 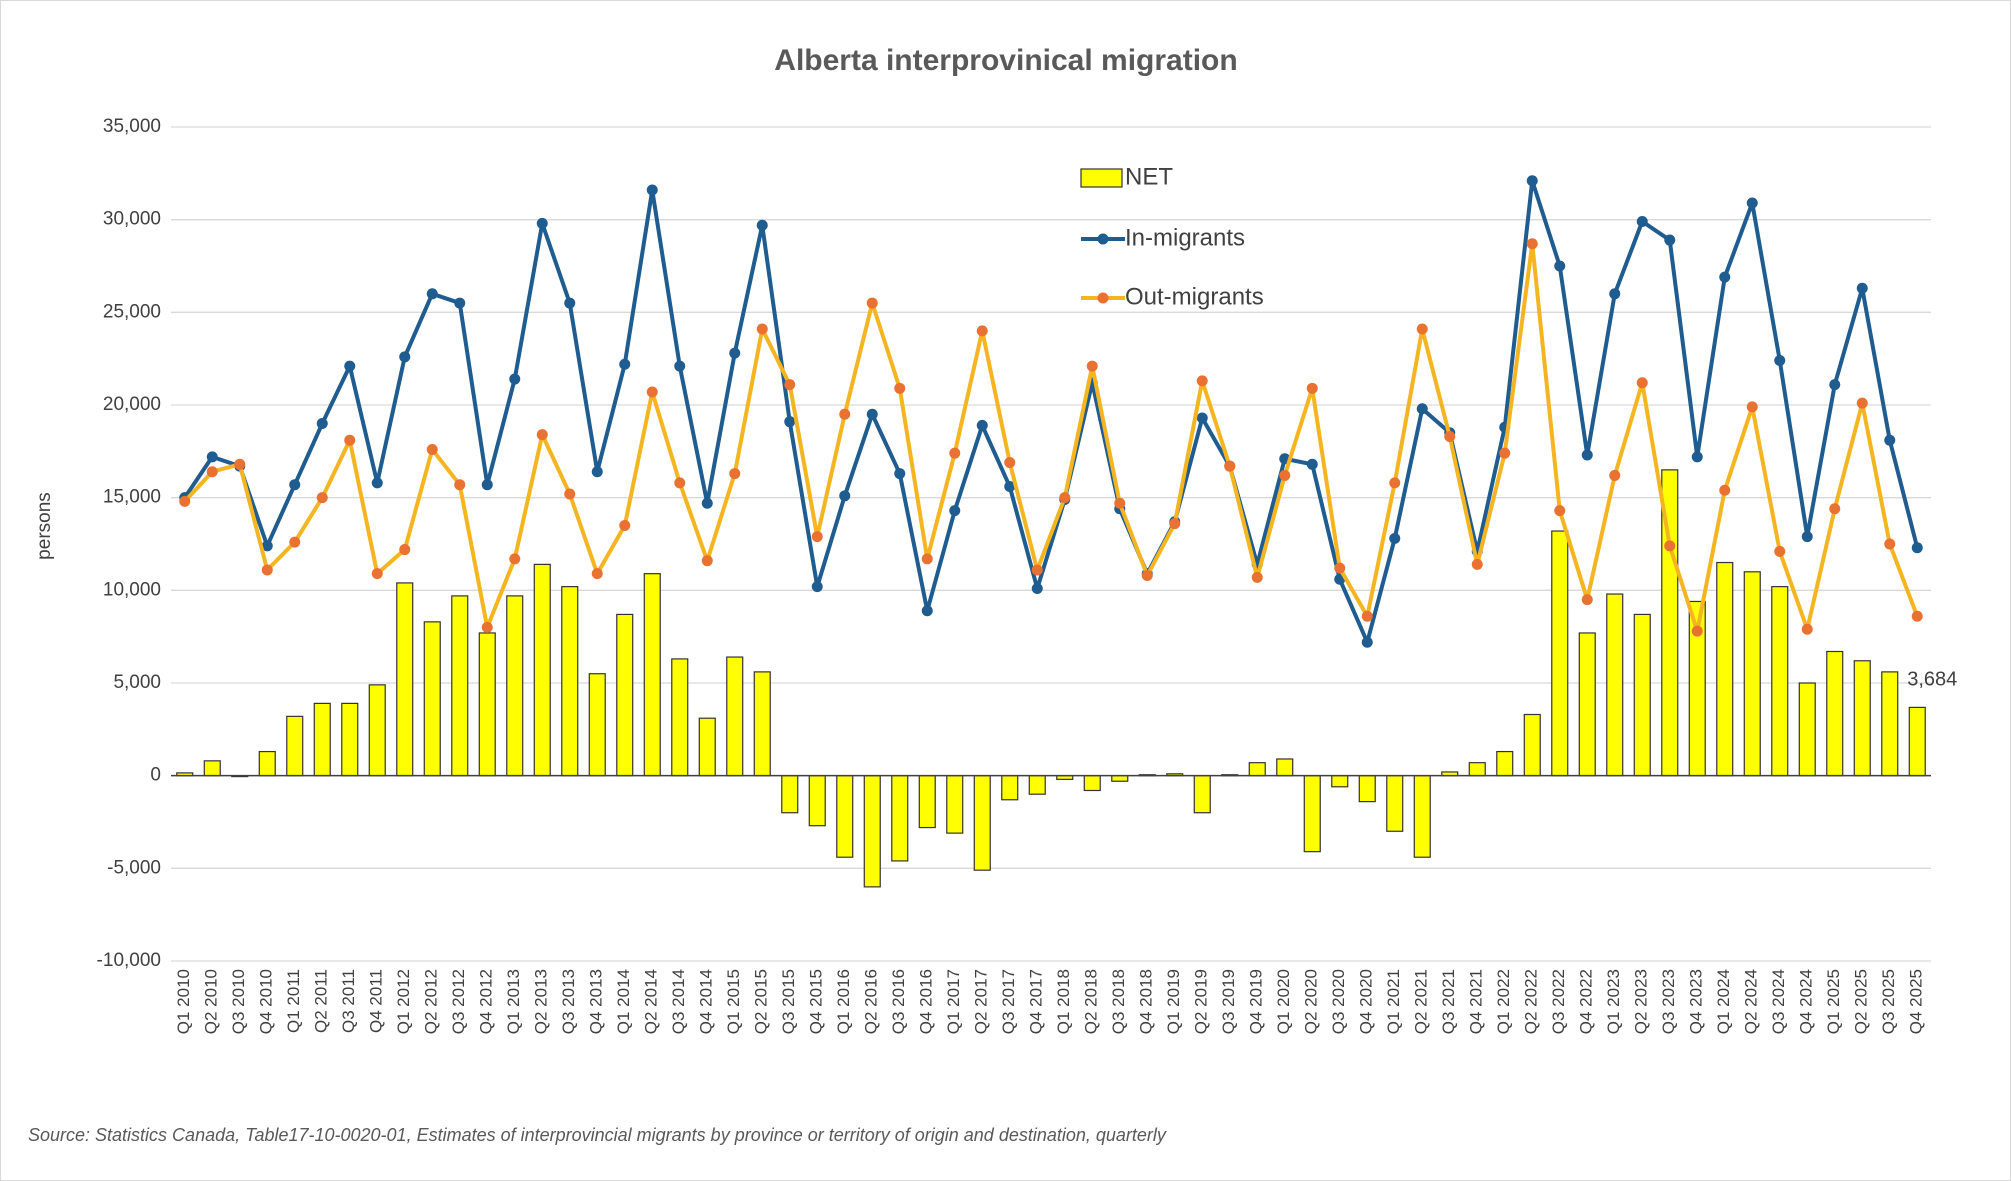 What do you see at coordinates (132, 589) in the screenshot?
I see `y-tick-label: 10,000` at bounding box center [132, 589].